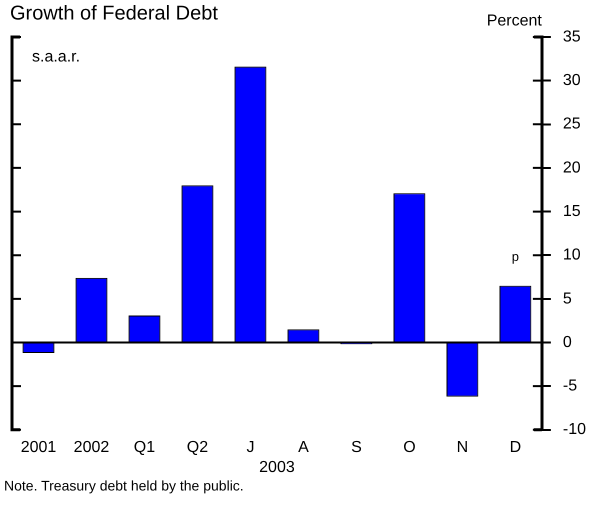  I want to click on text: Note. Treasury debt held by the public., so click(124, 486).